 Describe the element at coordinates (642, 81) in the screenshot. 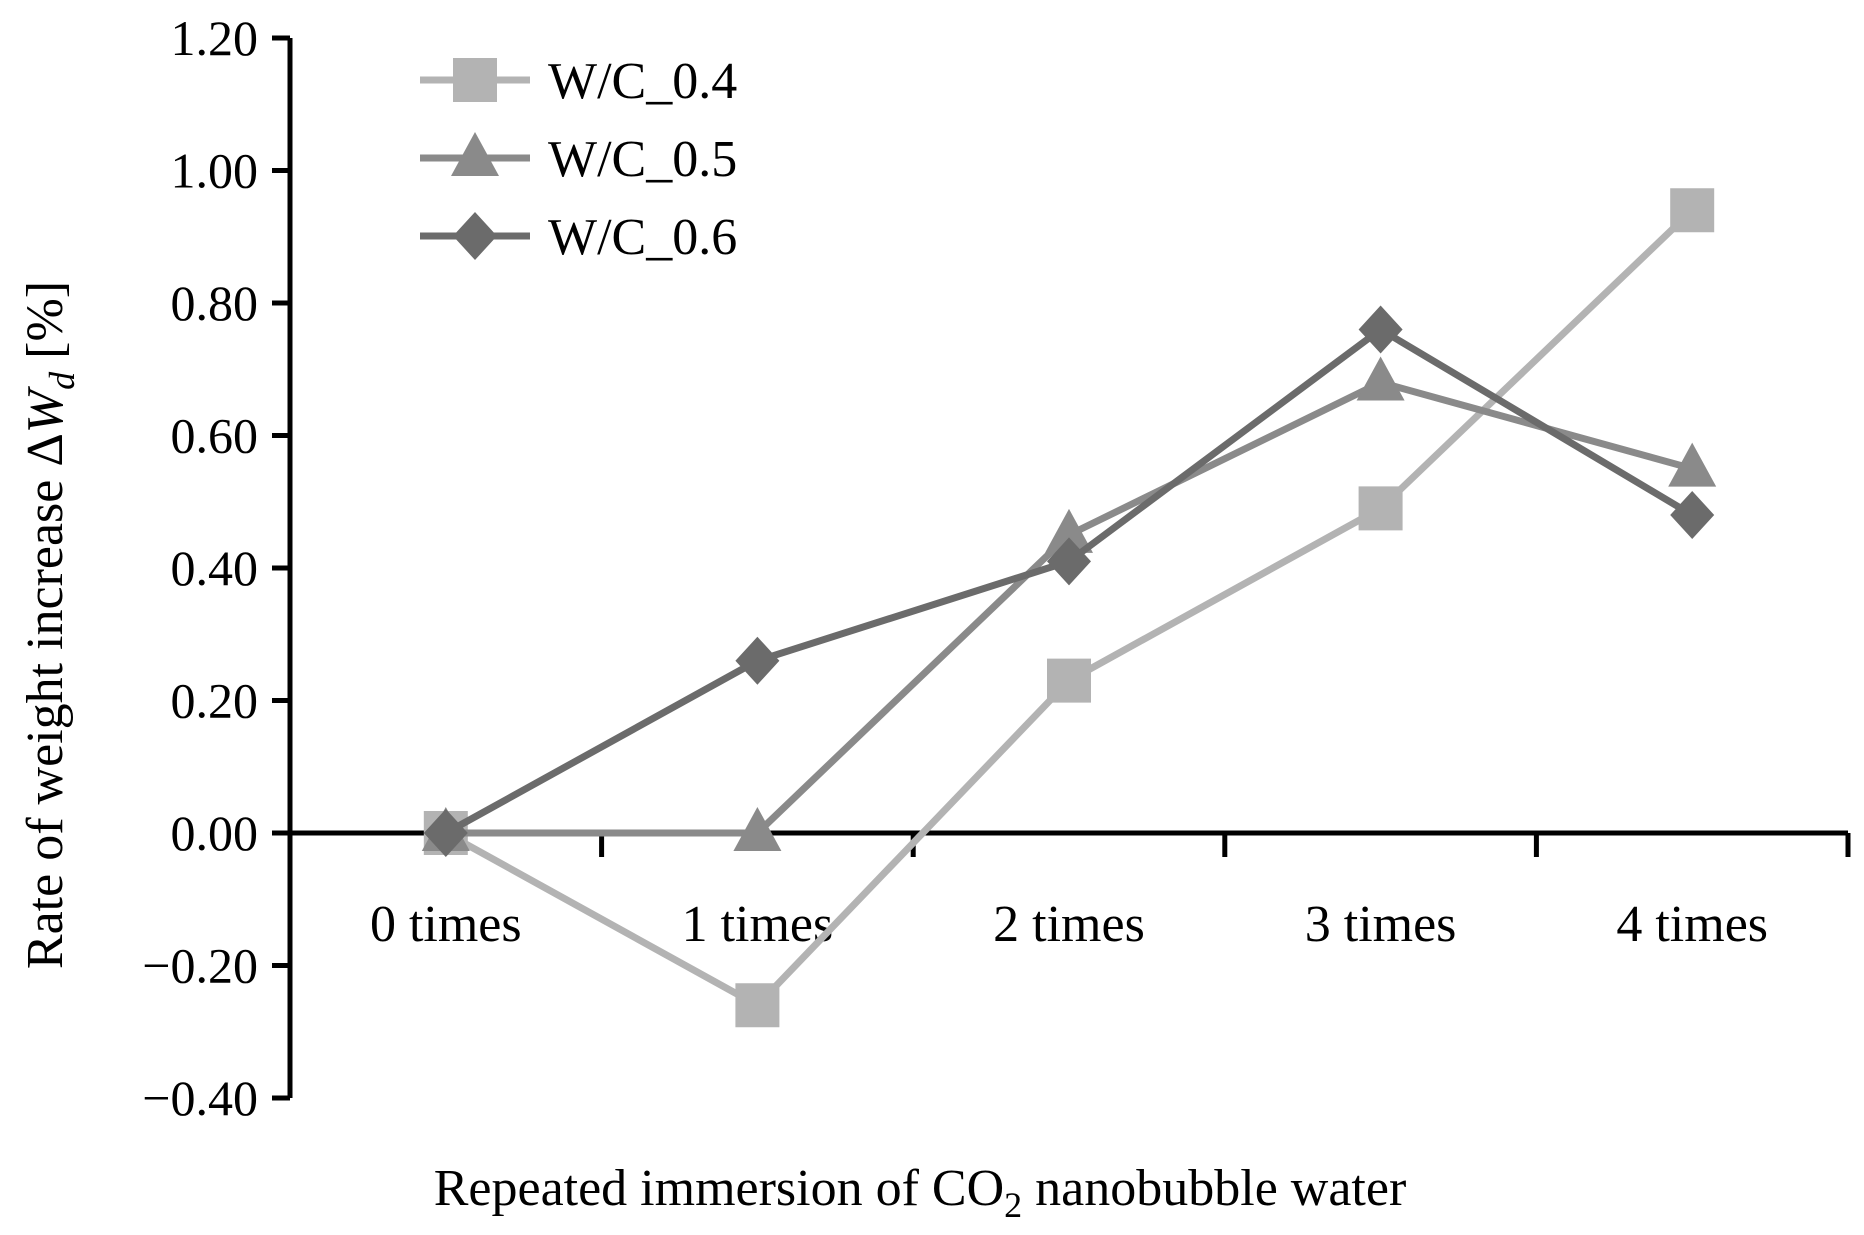

I see `legend-label: W/C_0.4` at that location.